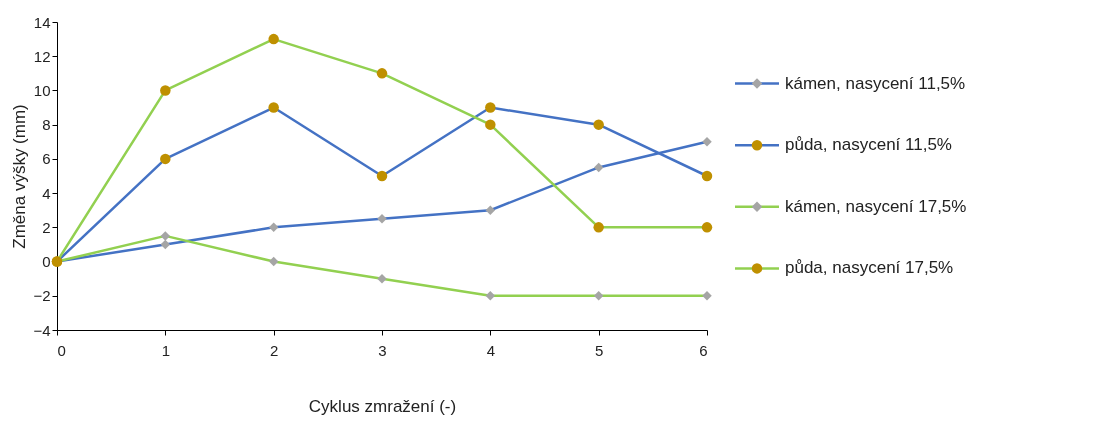 Image resolution: width=1103 pixels, height=427 pixels. What do you see at coordinates (382, 406) in the screenshot?
I see `x-axis-title: Cyklus zmražení (-)` at bounding box center [382, 406].